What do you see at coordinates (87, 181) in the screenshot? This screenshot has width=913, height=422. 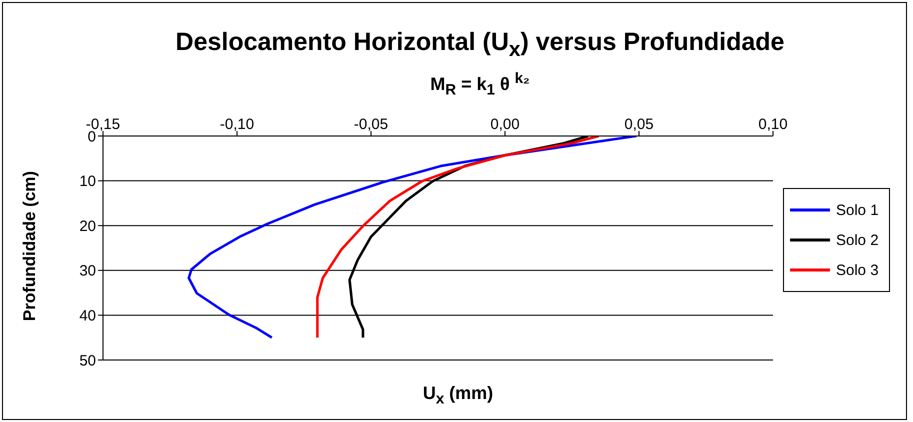 I see `y-tick-label: 10` at bounding box center [87, 181].